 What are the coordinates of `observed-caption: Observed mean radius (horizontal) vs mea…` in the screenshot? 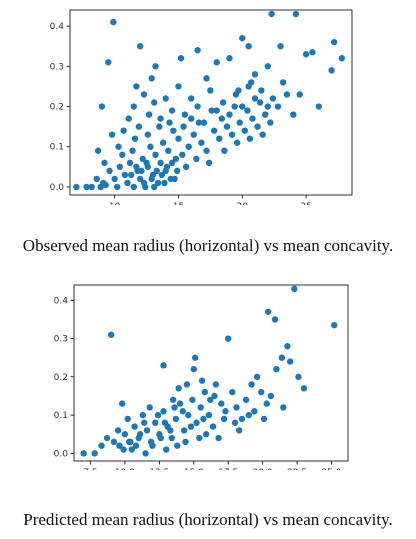 It's located at (208, 245).